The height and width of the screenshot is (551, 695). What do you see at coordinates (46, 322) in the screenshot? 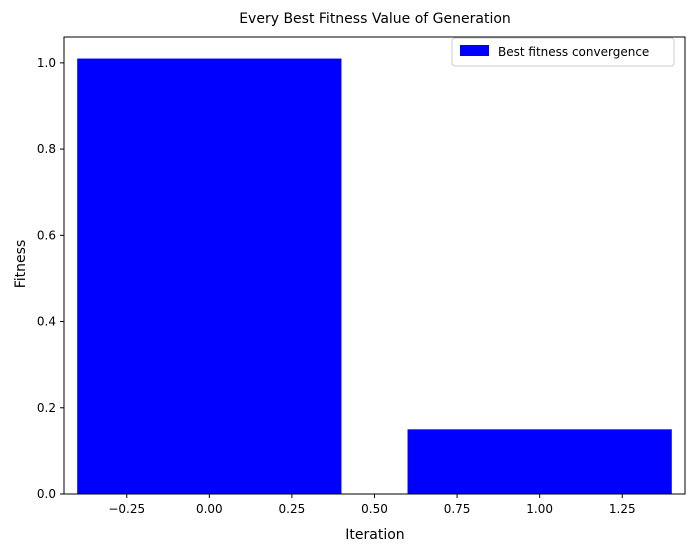
I see `y-tick-label: 0.4` at bounding box center [46, 322].